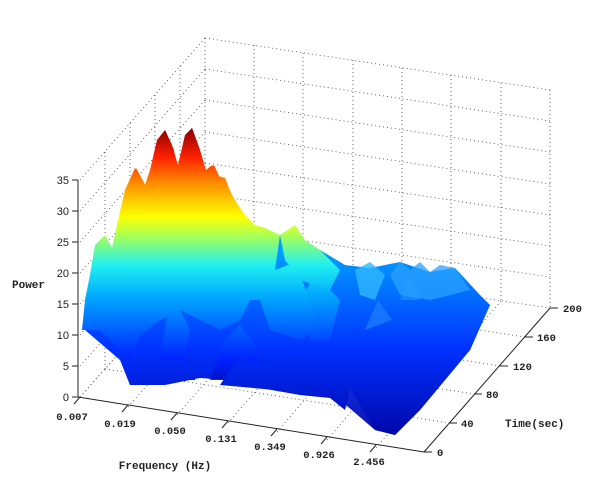  I want to click on z-axis-title: Power, so click(28, 286).